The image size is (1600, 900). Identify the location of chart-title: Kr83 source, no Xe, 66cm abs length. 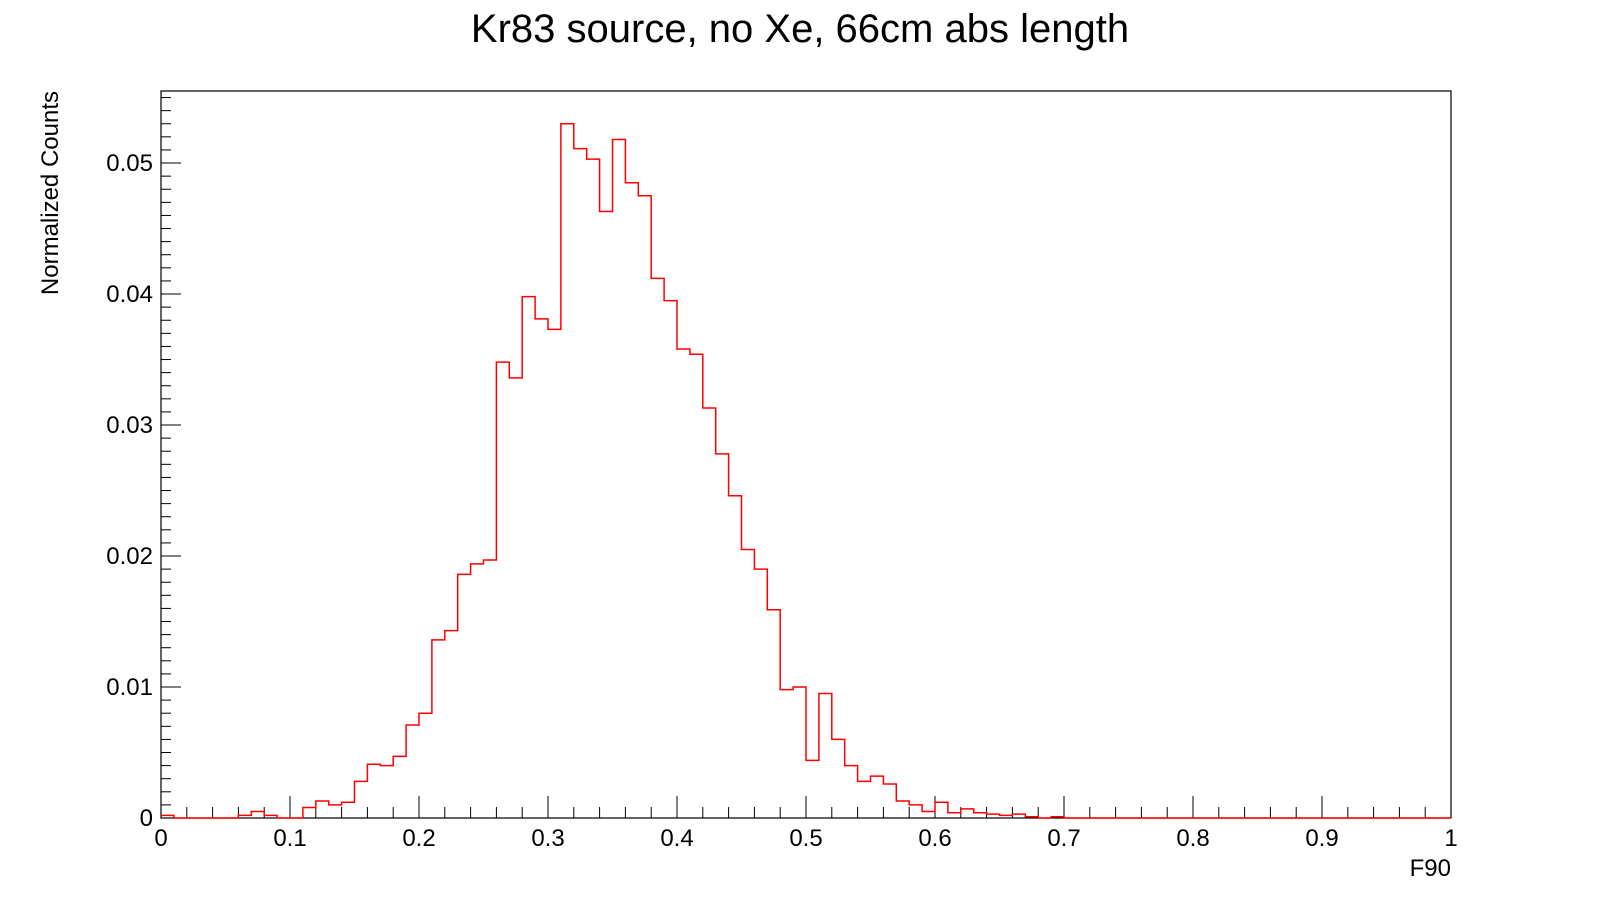
(800, 29).